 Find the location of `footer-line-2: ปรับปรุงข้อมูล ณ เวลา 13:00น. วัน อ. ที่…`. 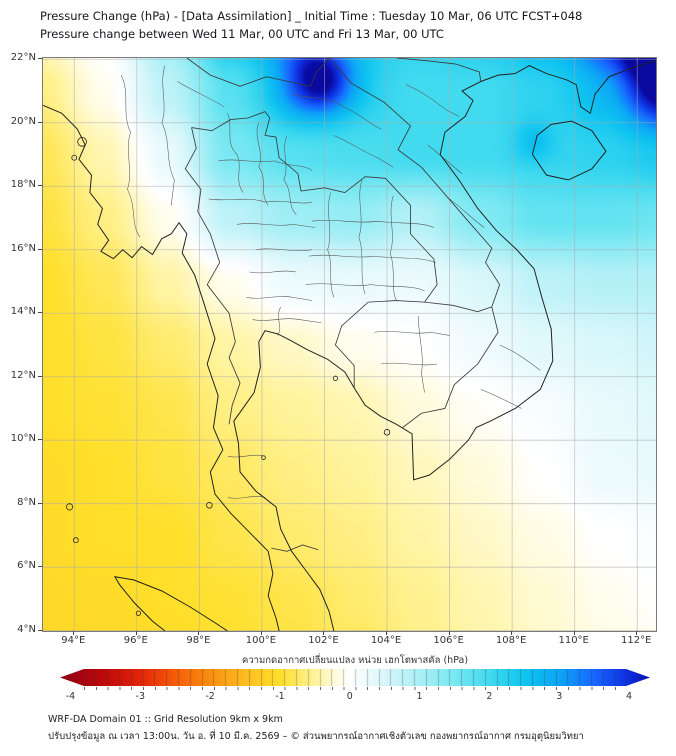

footer-line-2: ปรับปรุงข้อมูล ณ เวลา 13:00น. วัน อ. ที่… is located at coordinates (316, 736).